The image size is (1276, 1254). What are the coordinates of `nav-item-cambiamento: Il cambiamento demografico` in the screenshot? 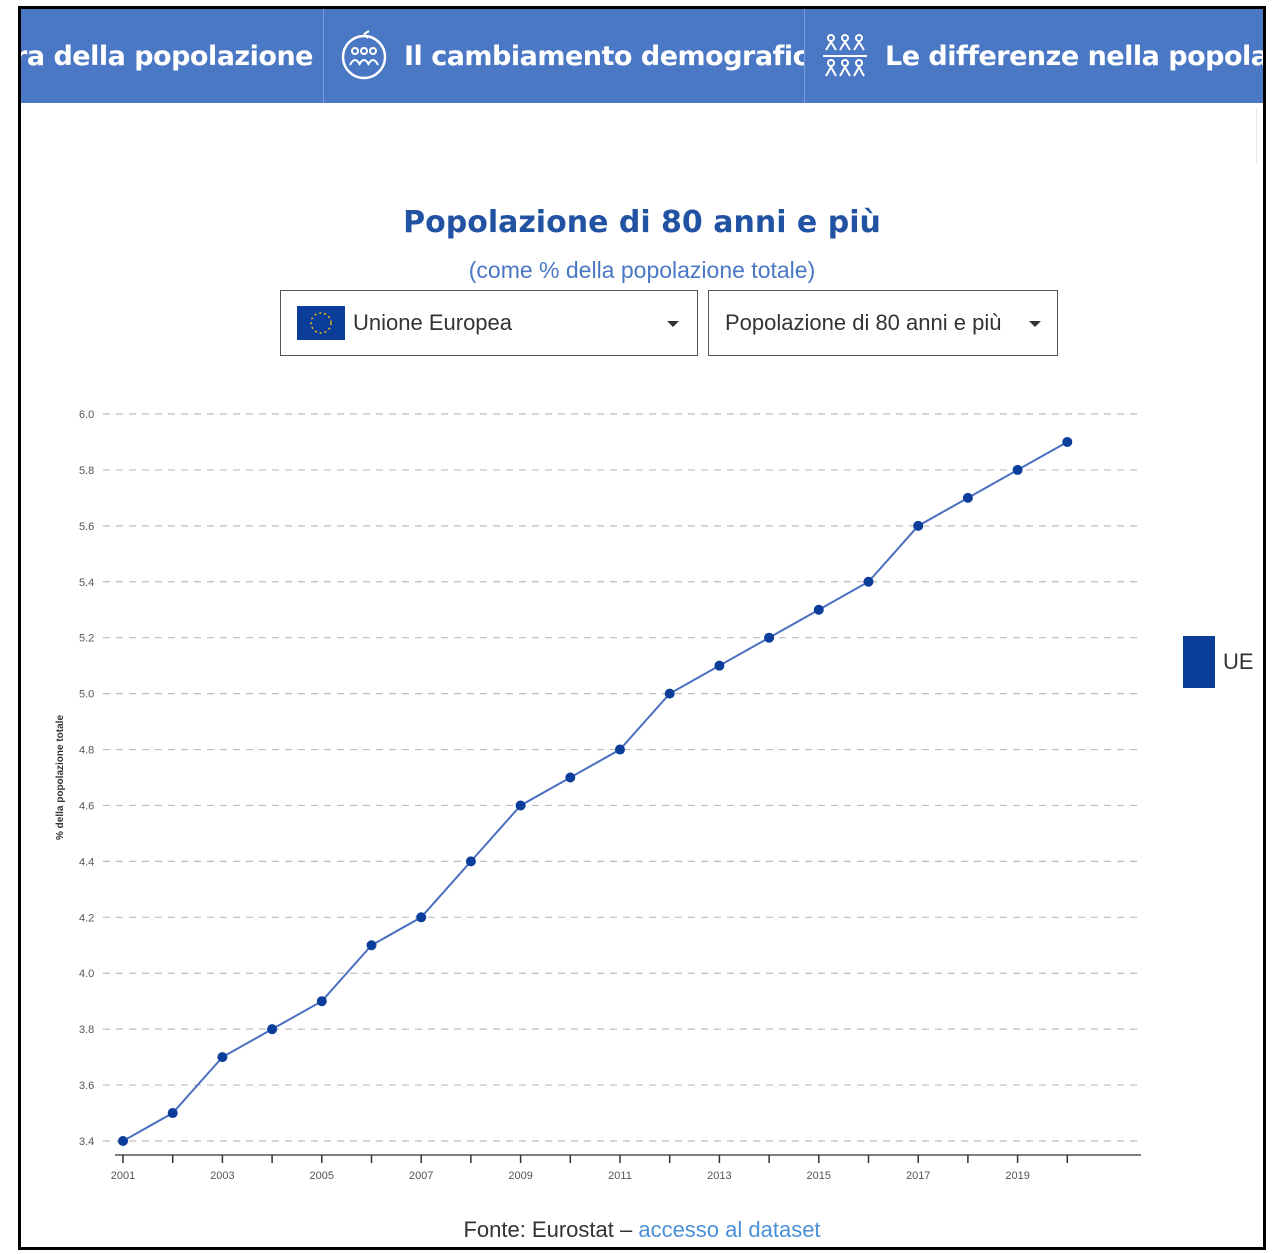 It's located at (564, 56).